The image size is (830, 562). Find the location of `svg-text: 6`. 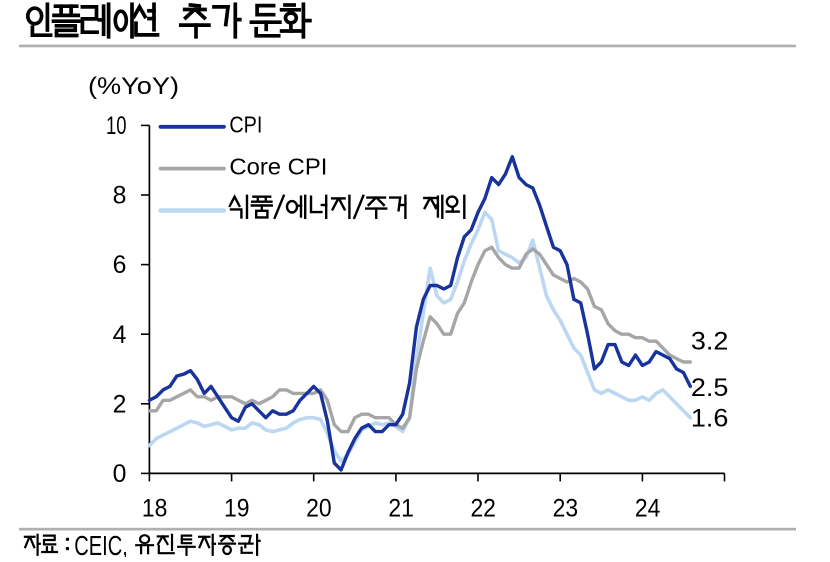

svg-text: 6 is located at coordinates (120, 265).